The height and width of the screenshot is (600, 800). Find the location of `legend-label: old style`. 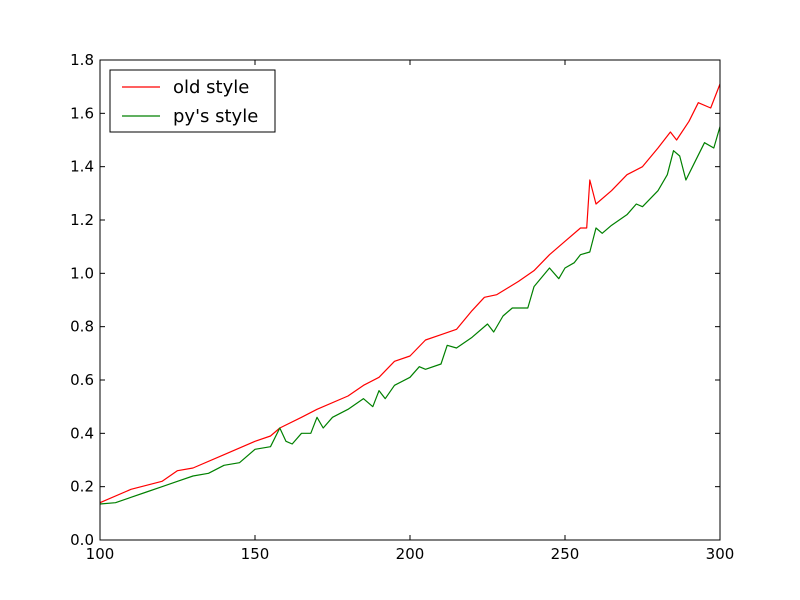

legend-label: old style is located at coordinates (211, 87).